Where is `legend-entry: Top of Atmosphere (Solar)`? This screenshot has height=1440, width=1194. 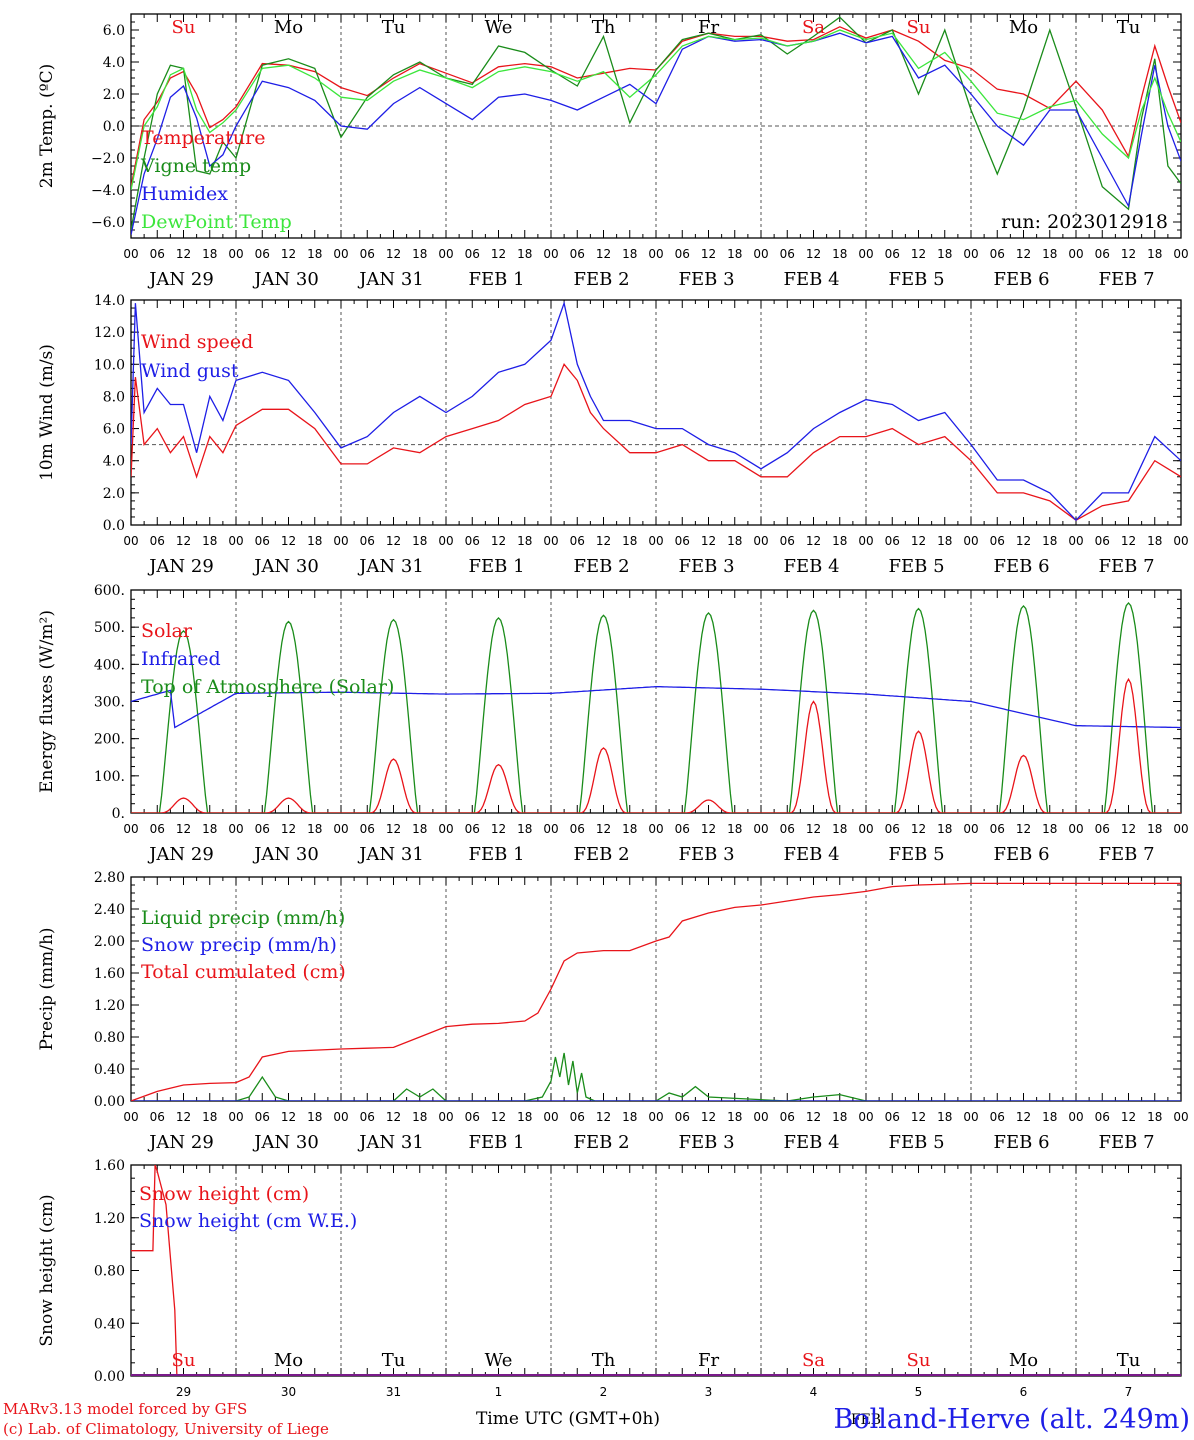 legend-entry: Top of Atmosphere (Solar) is located at coordinates (267, 687).